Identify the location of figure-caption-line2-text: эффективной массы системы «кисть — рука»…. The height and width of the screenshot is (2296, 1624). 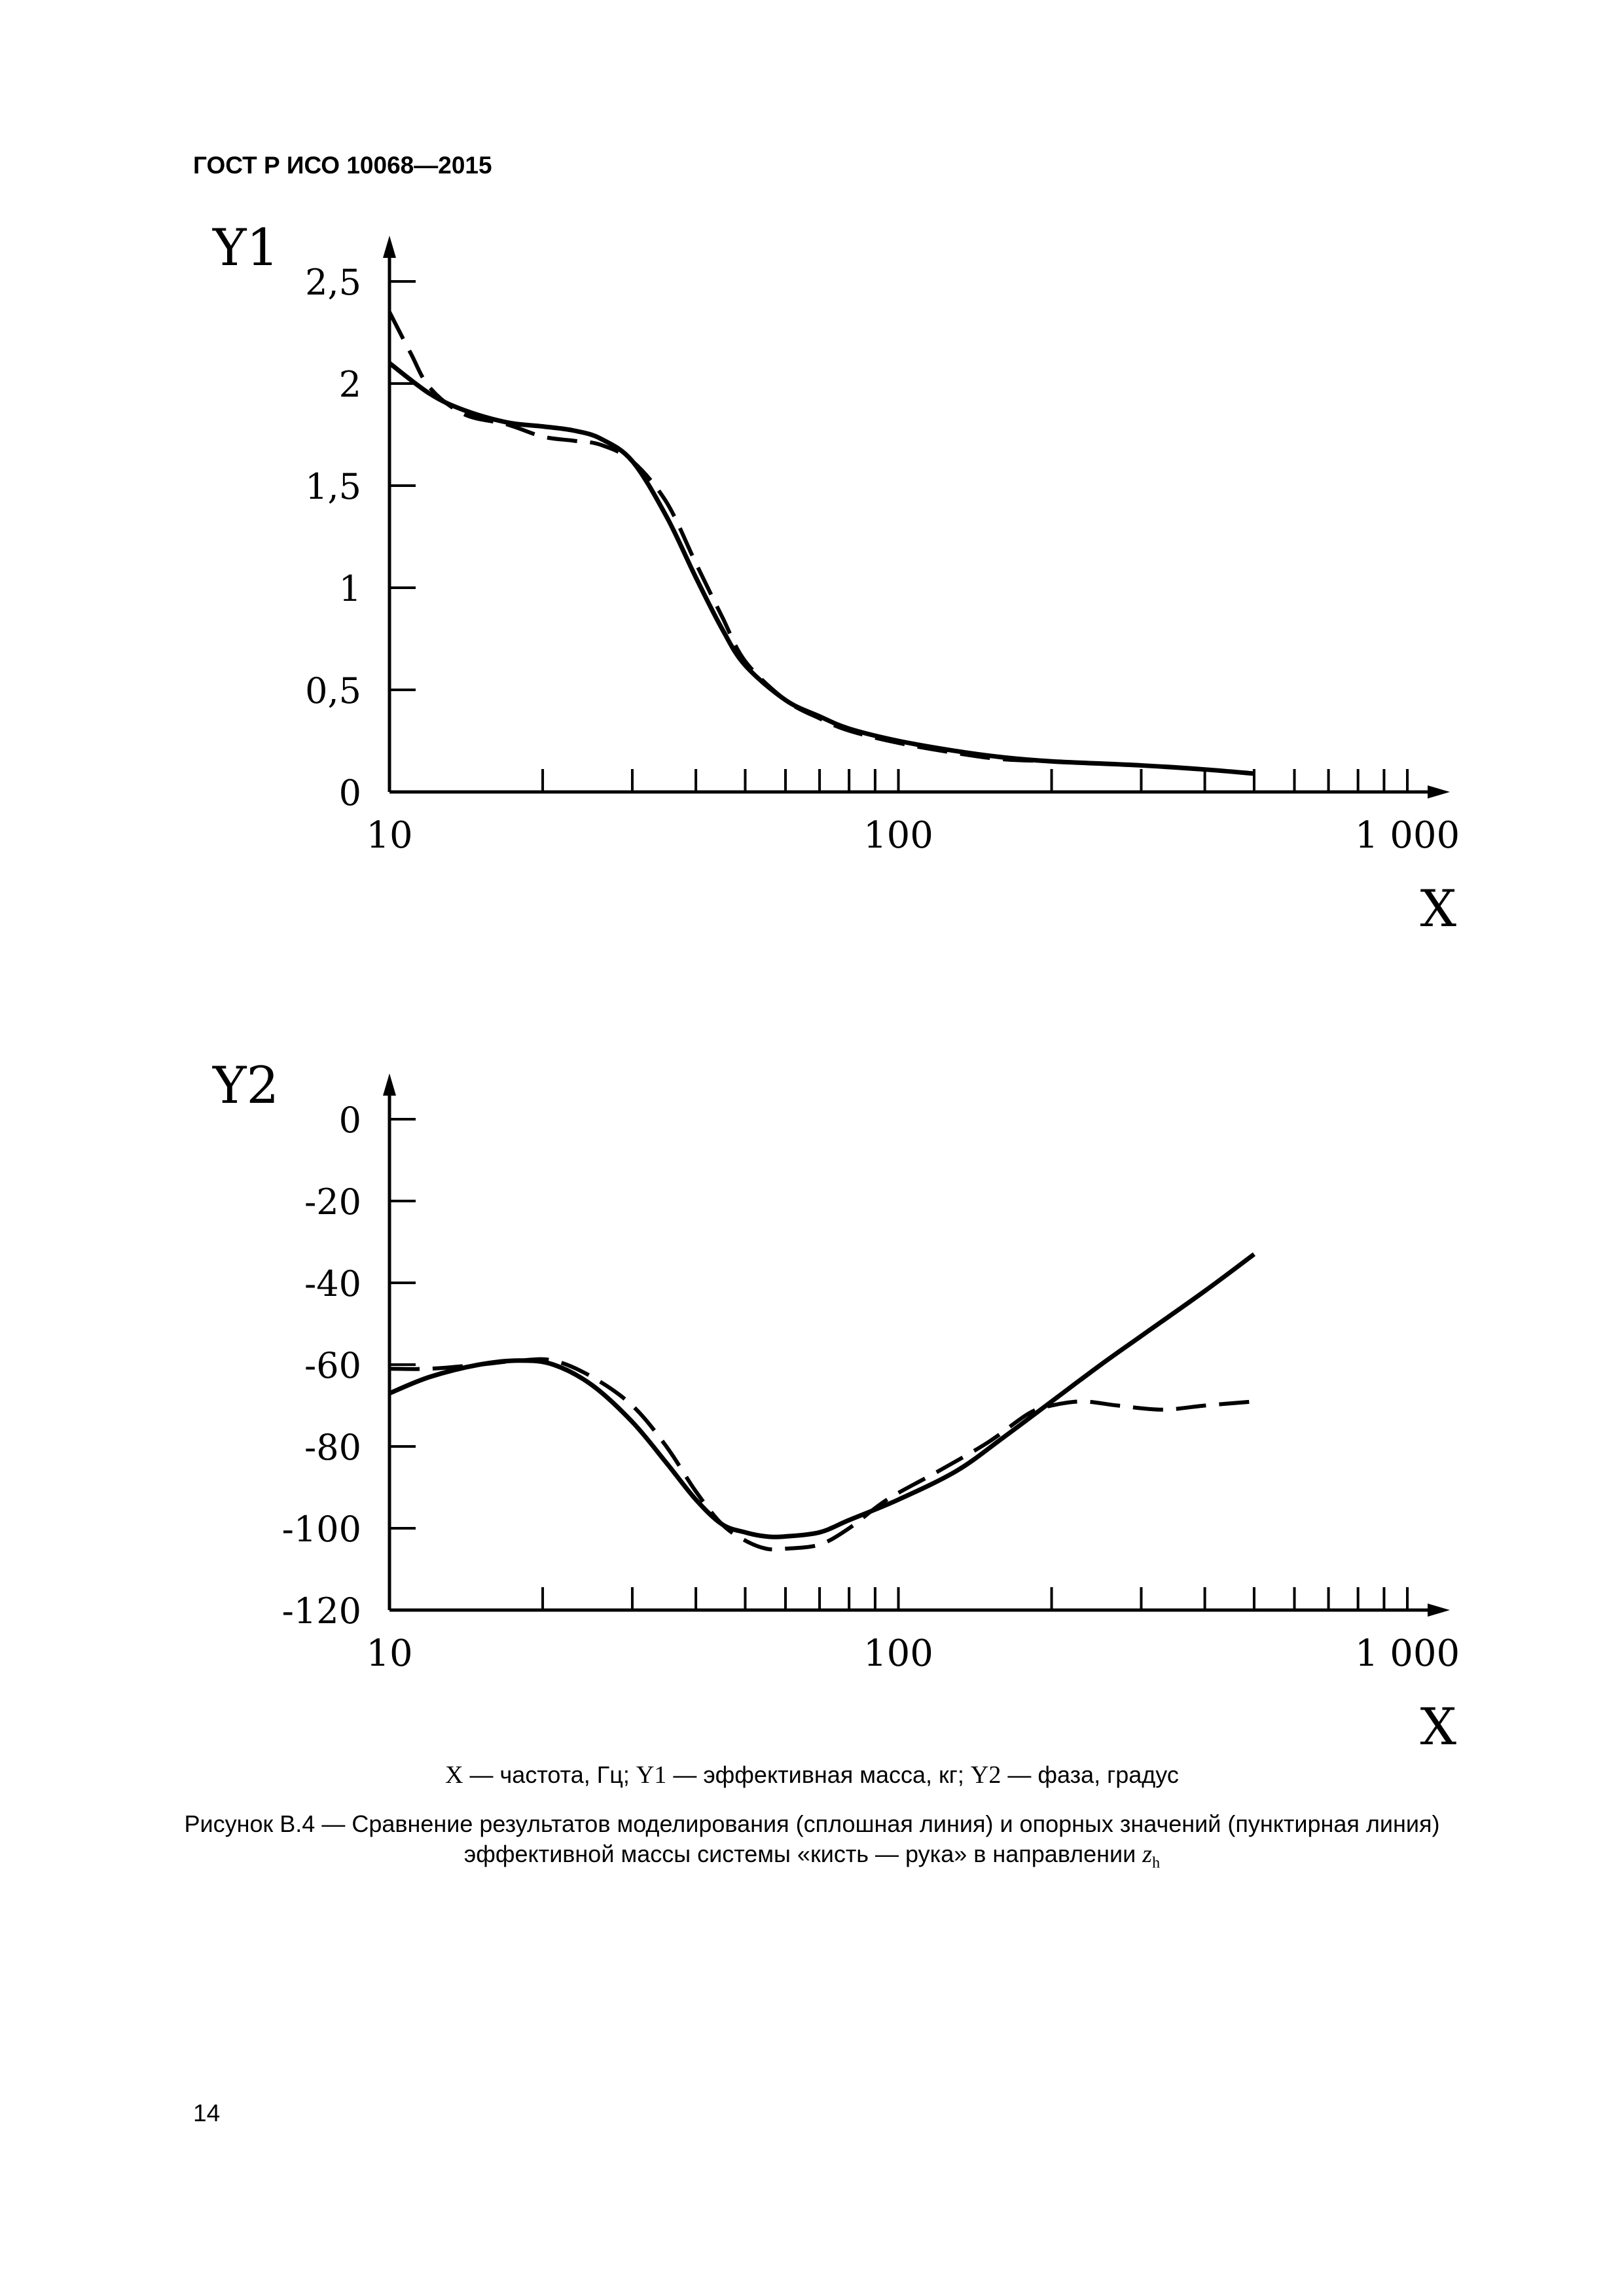
(799, 1853).